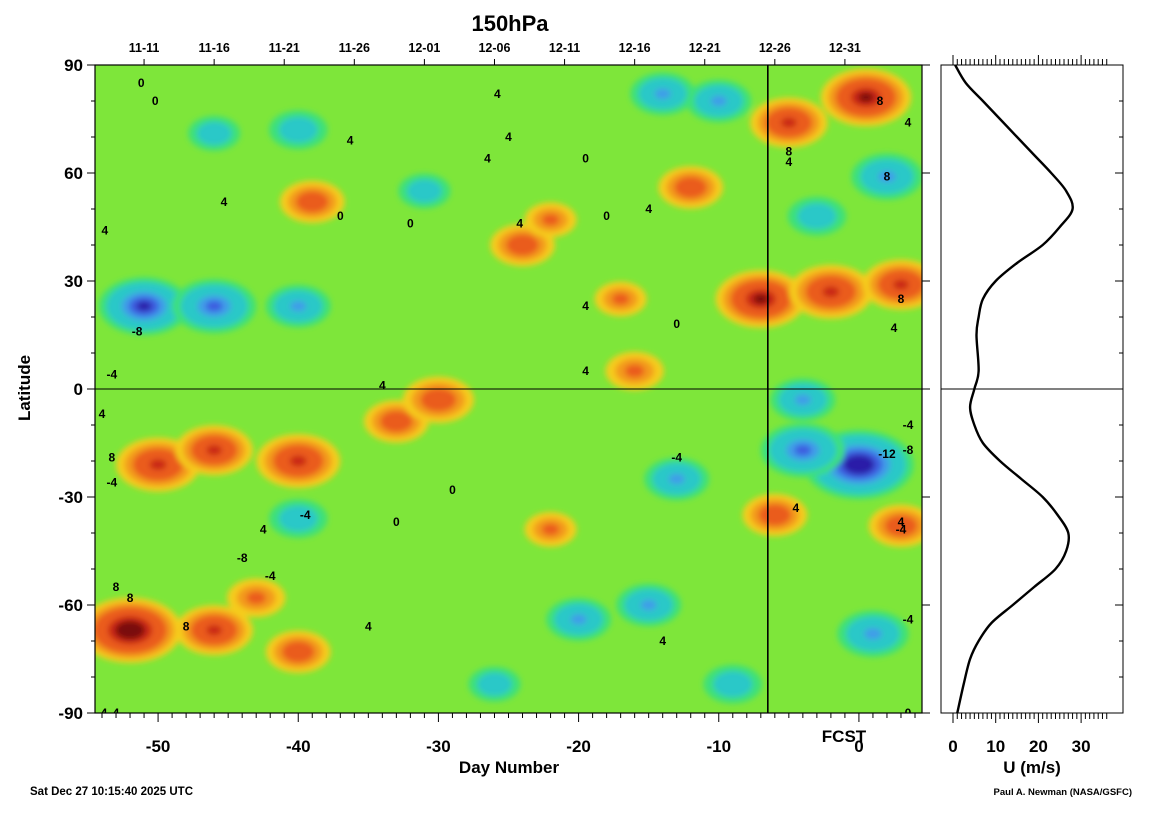 Image resolution: width=1152 pixels, height=833 pixels. I want to click on y-tick-label: -30, so click(70, 497).